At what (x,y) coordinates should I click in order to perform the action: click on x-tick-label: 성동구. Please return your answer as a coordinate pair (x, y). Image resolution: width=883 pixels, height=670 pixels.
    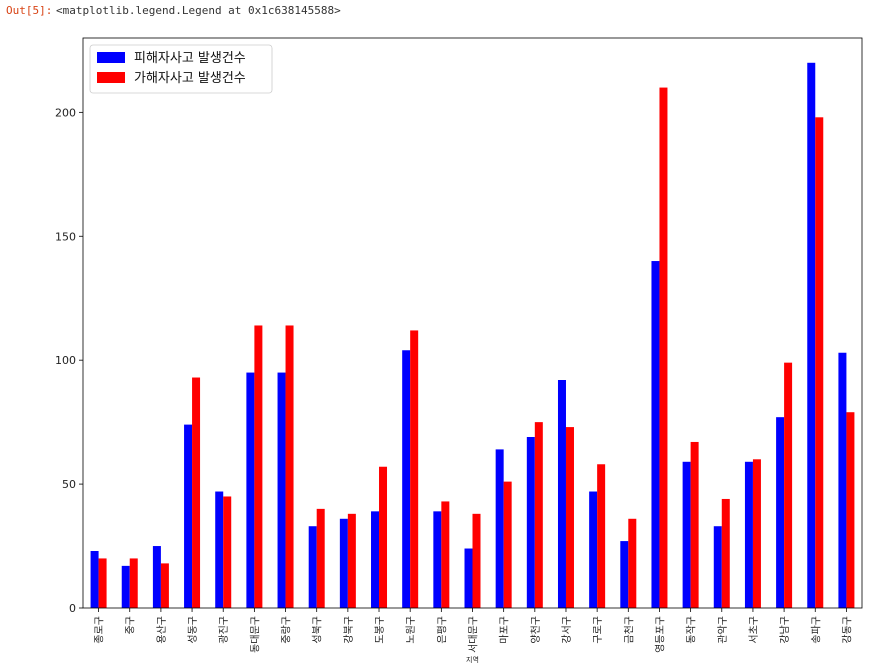
    Looking at the image, I should click on (193, 630).